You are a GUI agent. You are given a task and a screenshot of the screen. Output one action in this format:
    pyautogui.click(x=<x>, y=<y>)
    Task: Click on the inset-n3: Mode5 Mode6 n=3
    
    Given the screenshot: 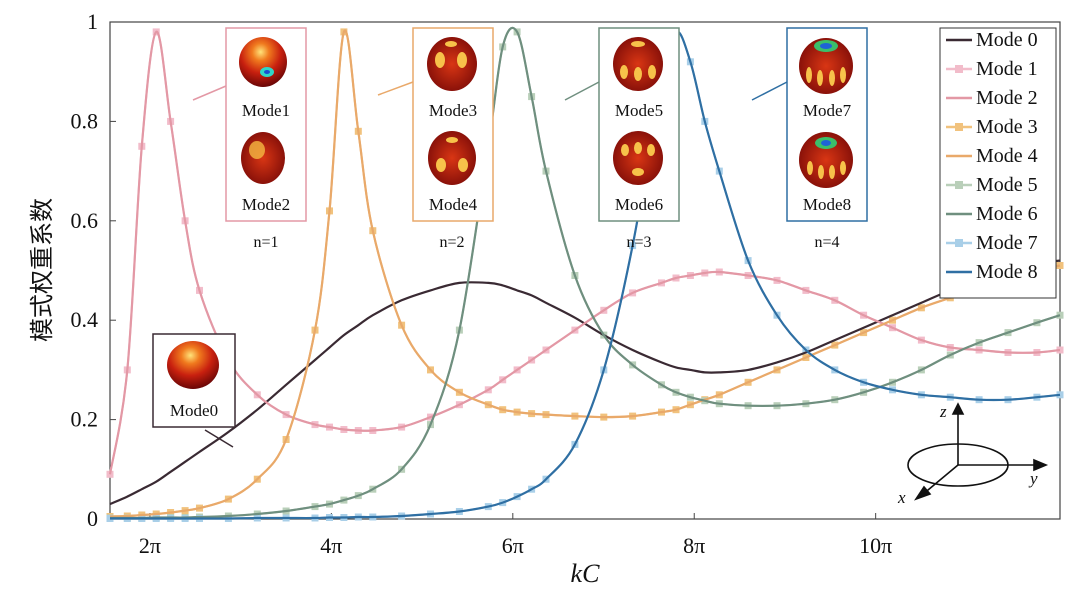 What is the action you would take?
    pyautogui.click(x=639, y=139)
    